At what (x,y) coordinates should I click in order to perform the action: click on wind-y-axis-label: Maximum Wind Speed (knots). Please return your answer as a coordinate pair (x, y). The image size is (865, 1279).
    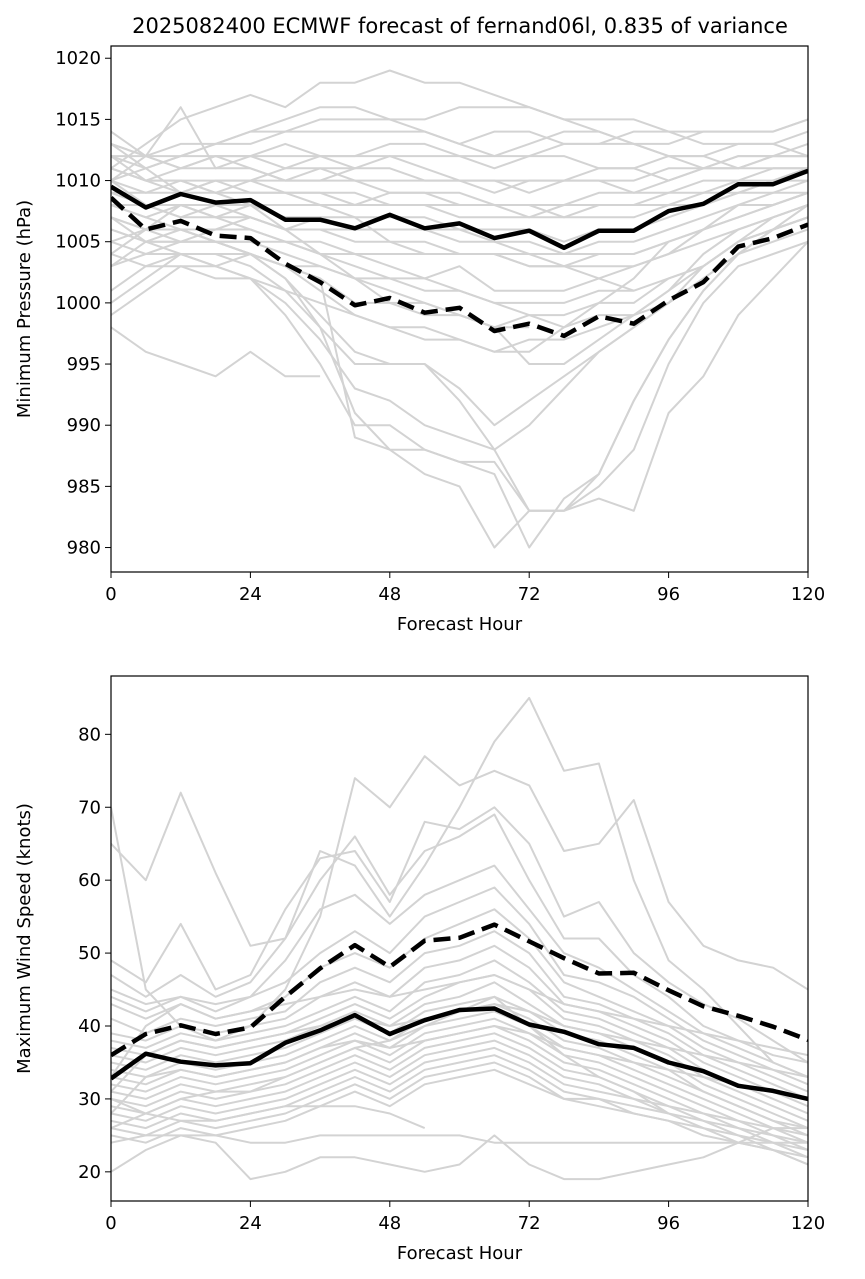
    Looking at the image, I should click on (24, 938).